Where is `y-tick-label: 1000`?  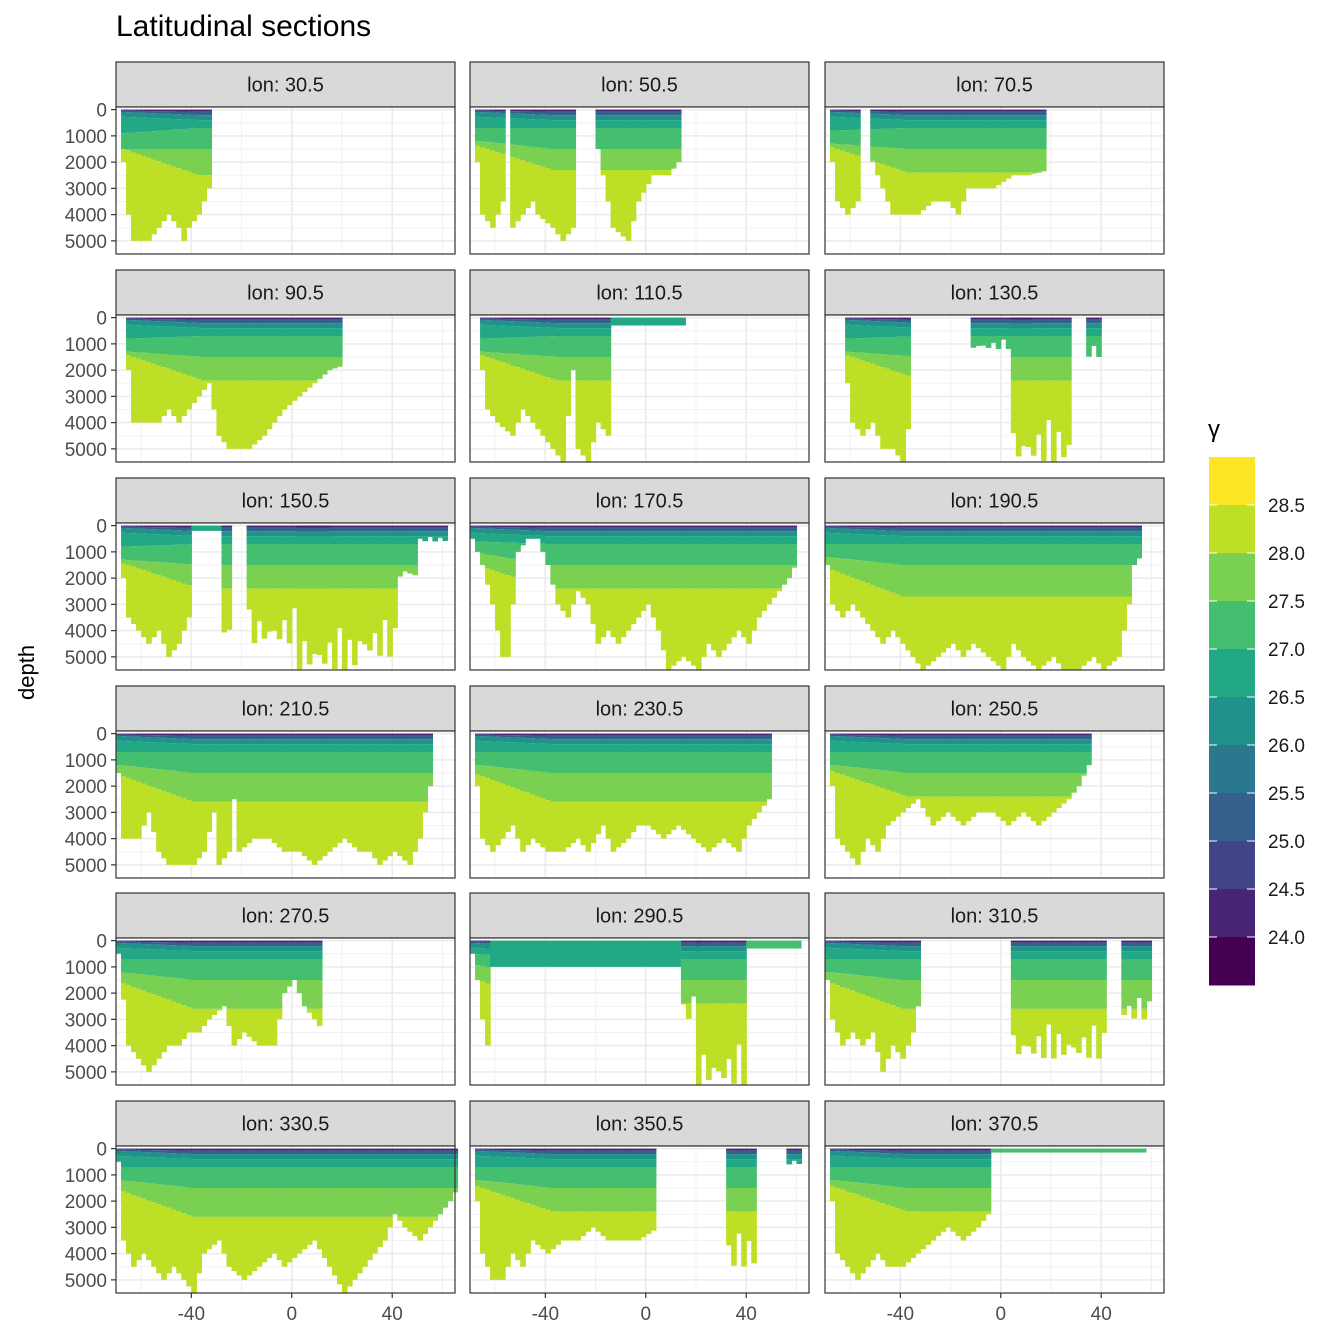
y-tick-label: 1000 is located at coordinates (86, 761).